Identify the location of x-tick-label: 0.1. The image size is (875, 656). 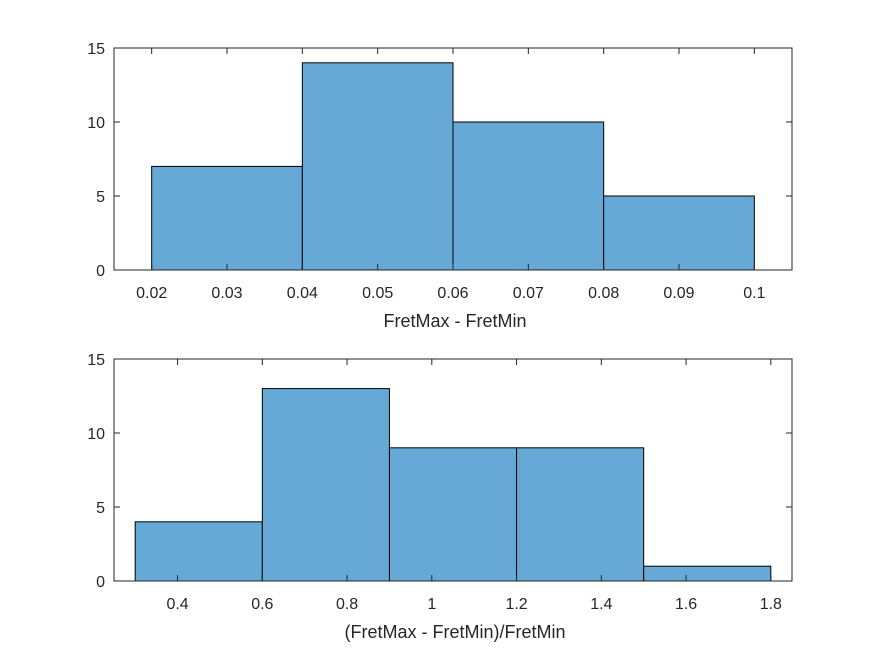
(754, 293).